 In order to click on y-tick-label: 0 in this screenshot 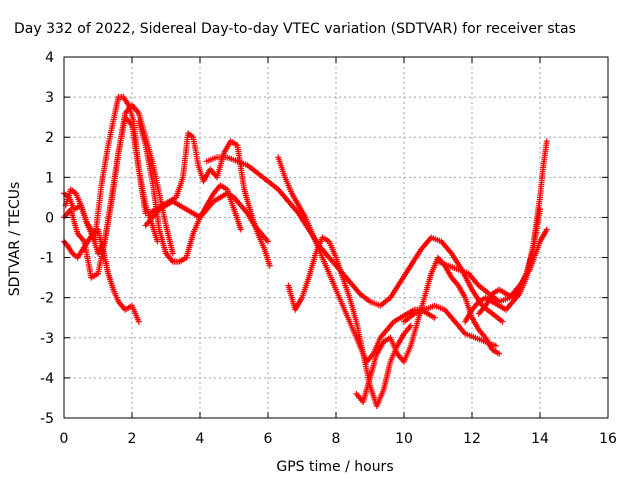, I will do `click(49, 218)`.